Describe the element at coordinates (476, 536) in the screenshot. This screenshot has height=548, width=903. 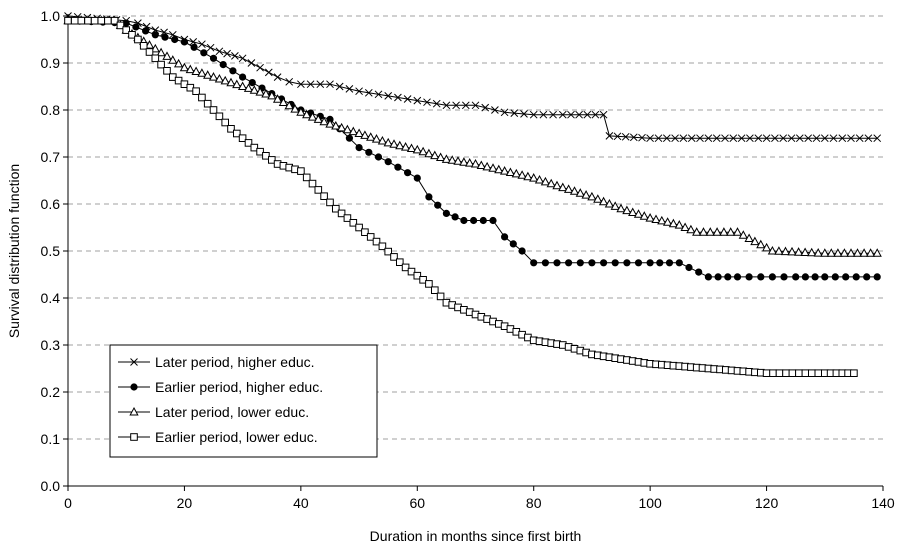
I see `x-axis-title: Duration in months since first birth` at that location.